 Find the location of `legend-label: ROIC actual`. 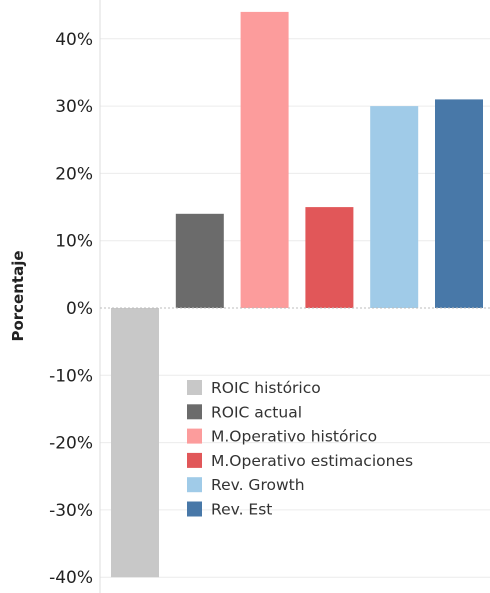

legend-label: ROIC actual is located at coordinates (256, 412).